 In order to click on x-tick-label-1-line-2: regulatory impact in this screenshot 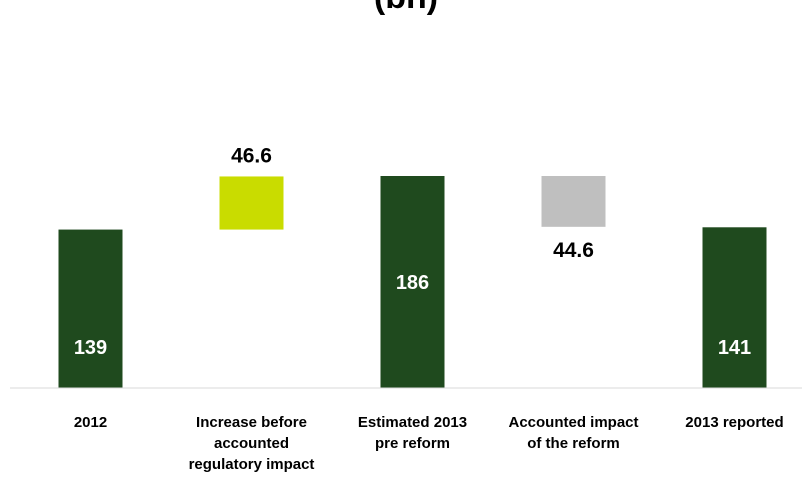, I will do `click(252, 464)`.